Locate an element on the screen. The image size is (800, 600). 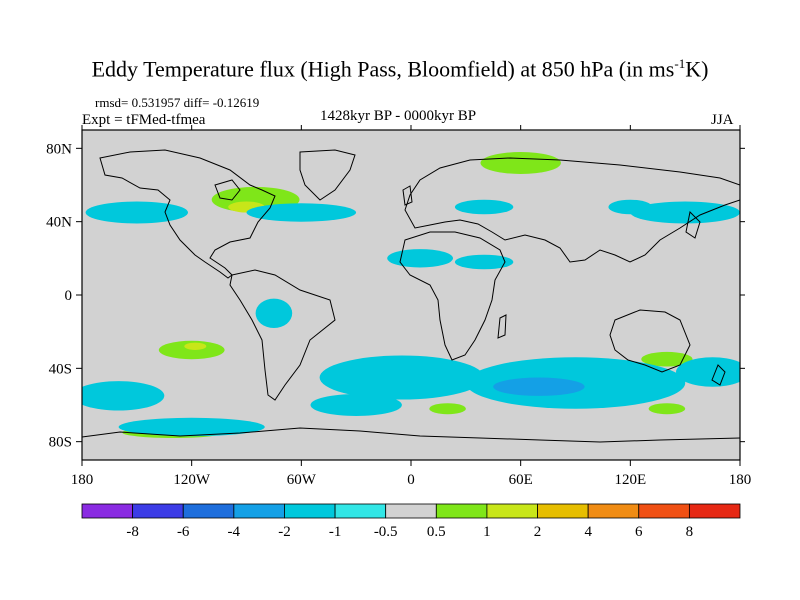
coastline-japan is located at coordinates (693, 224).